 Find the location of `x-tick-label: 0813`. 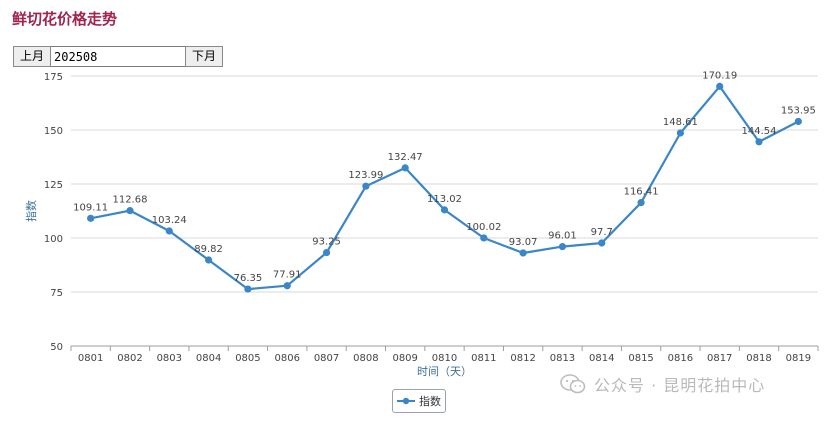

x-tick-label: 0813 is located at coordinates (562, 358).